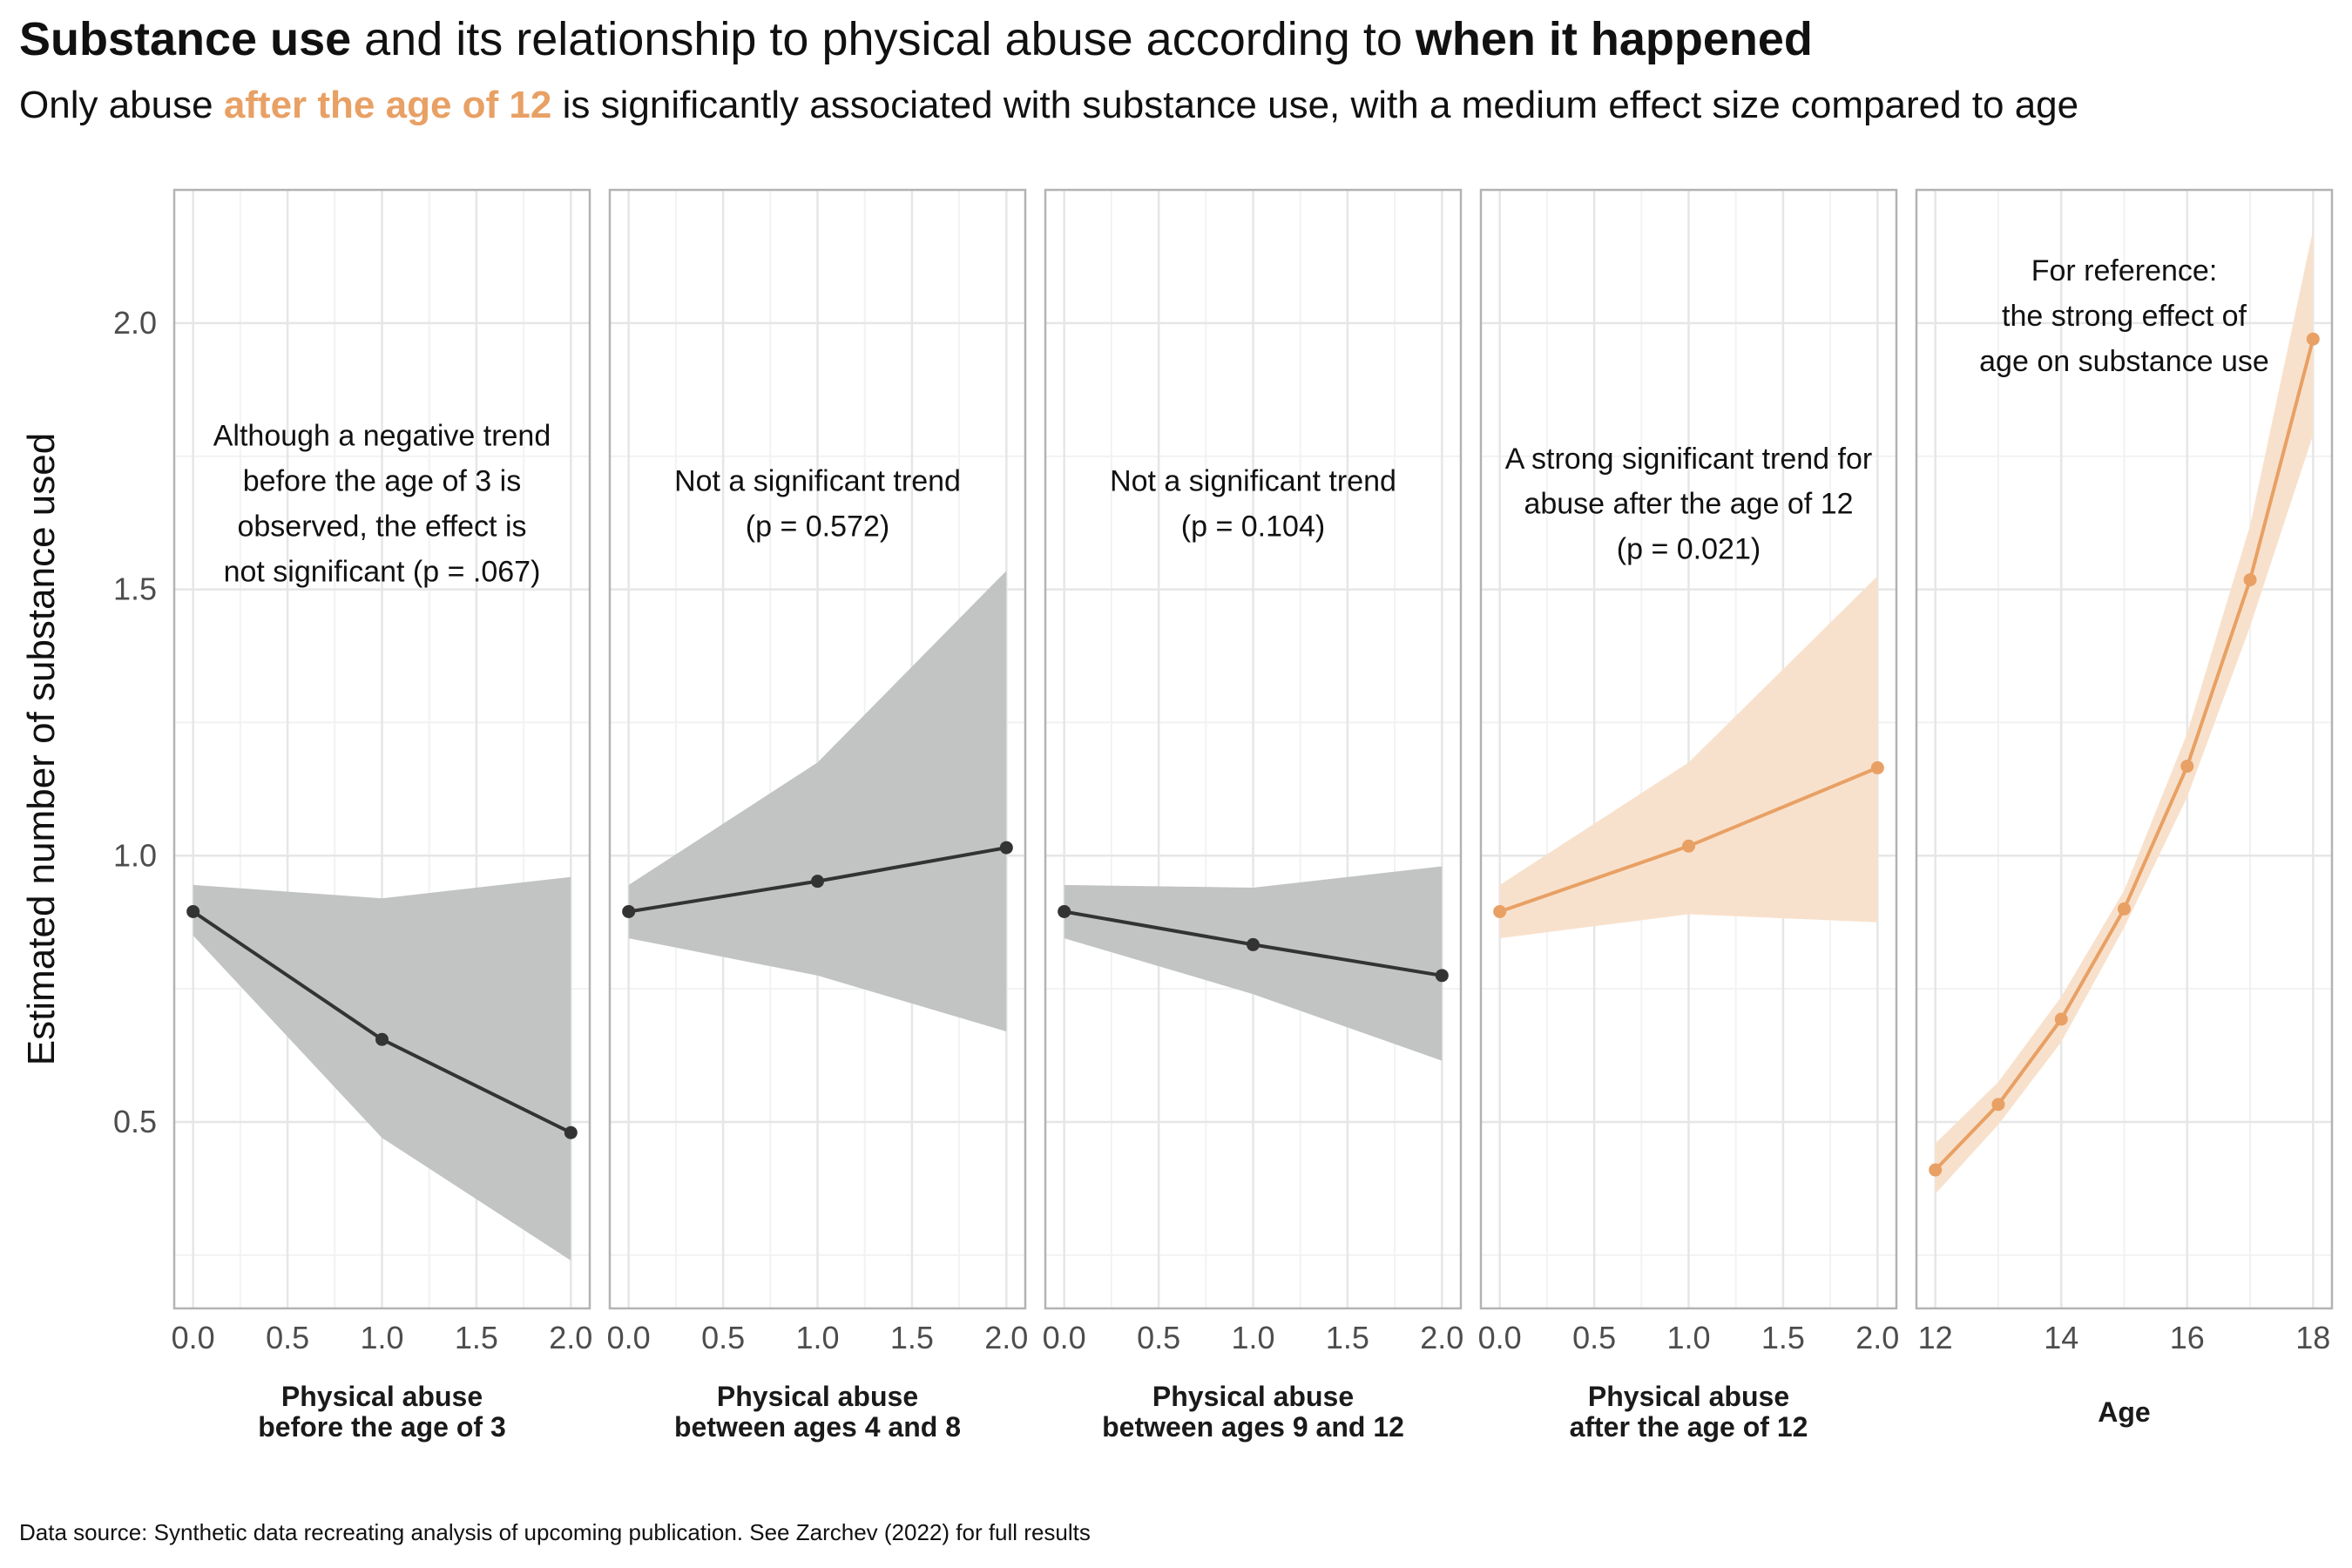  I want to click on panel-annotation-line: A strong significant trend for, so click(1688, 460).